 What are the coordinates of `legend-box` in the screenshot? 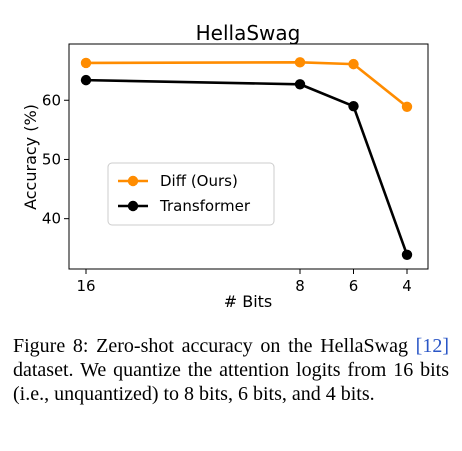 It's located at (191, 194).